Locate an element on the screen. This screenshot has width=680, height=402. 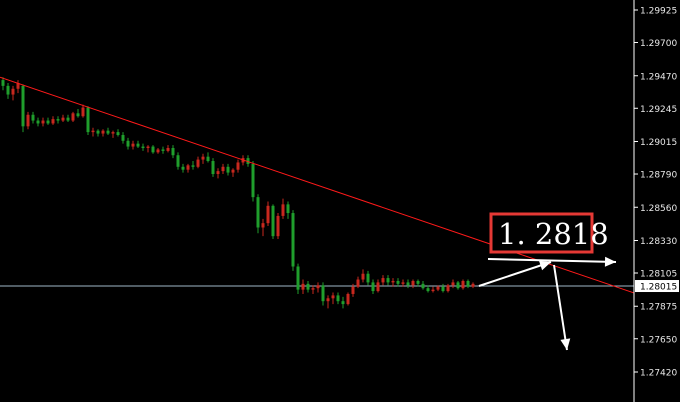
price-tick-label: 1.29470 is located at coordinates (658, 77).